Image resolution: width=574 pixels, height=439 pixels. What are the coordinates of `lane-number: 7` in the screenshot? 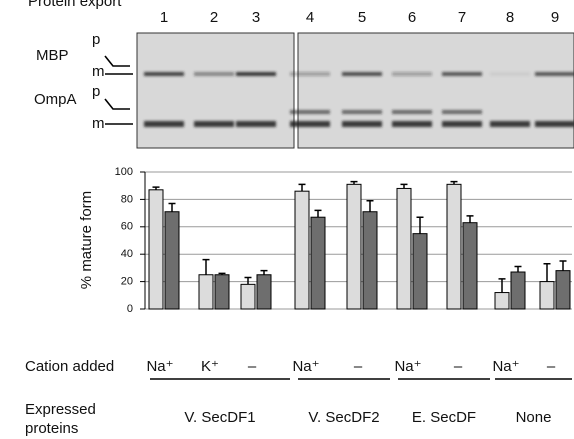 It's located at (462, 17).